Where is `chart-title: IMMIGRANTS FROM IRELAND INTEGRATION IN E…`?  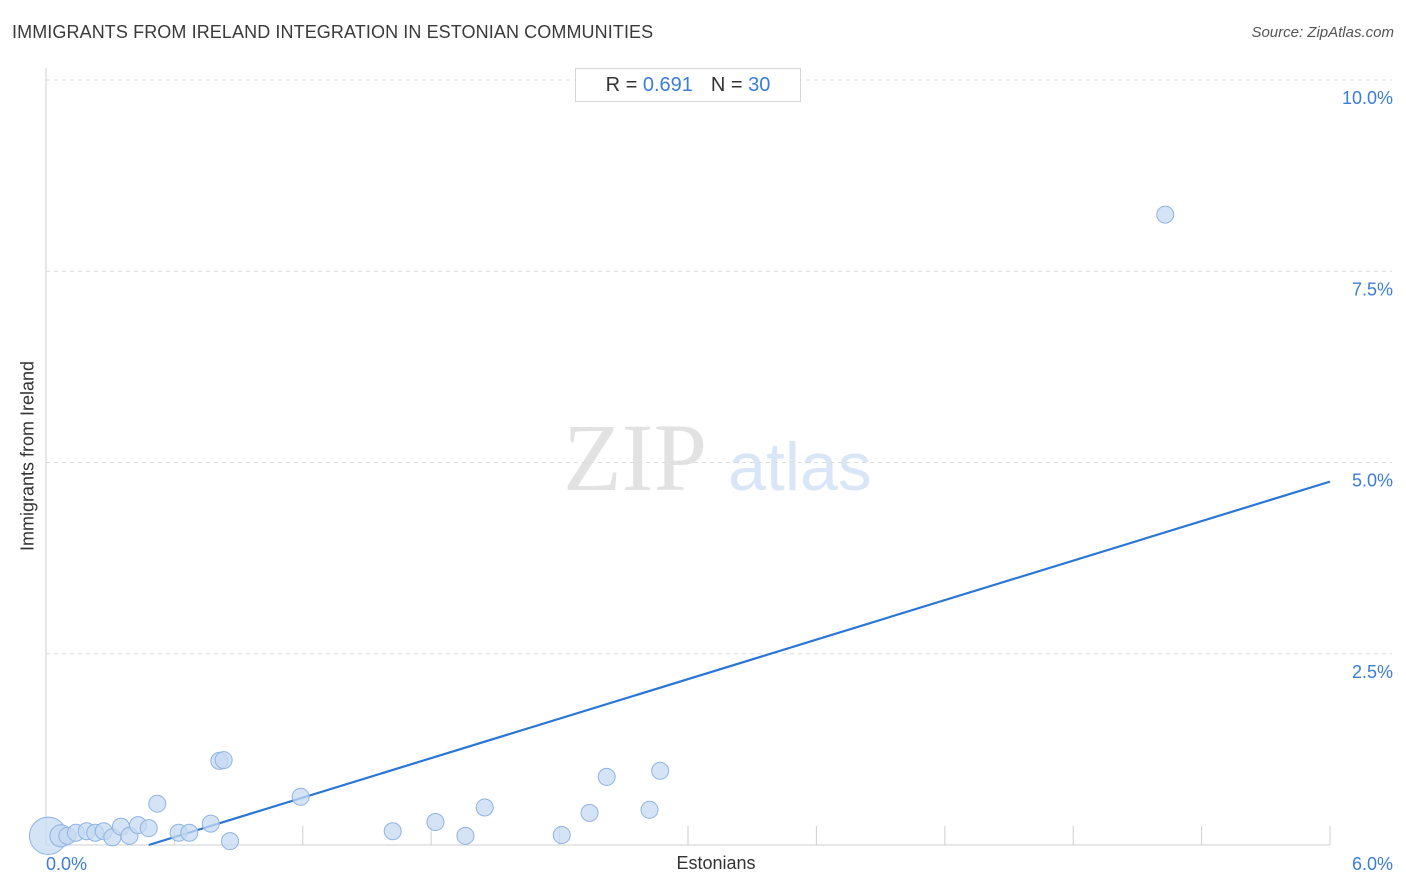 chart-title: IMMIGRANTS FROM IRELAND INTEGRATION IN E… is located at coordinates (333, 32).